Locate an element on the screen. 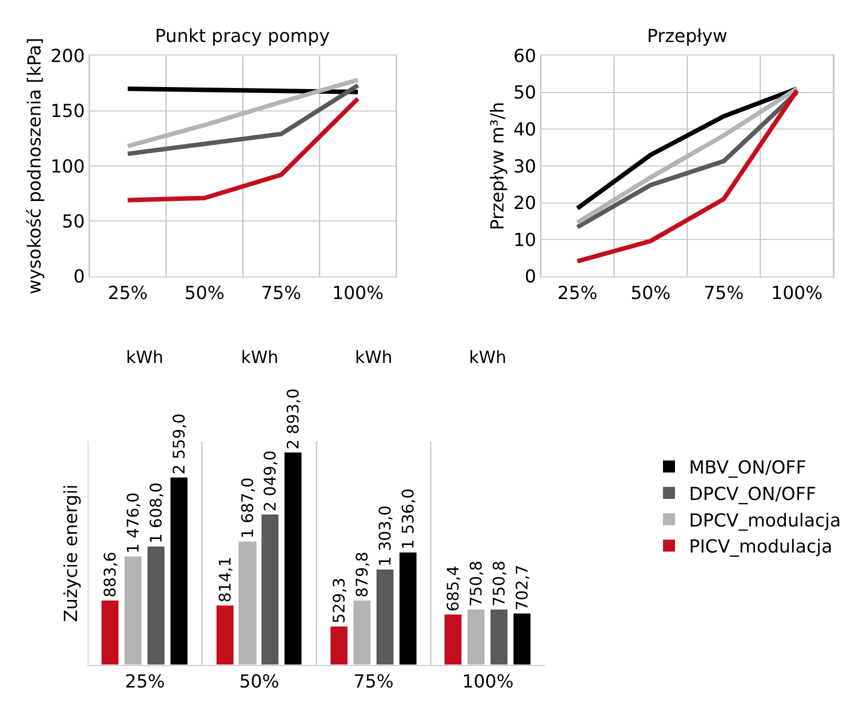 The height and width of the screenshot is (722, 851). legend-label: PICV_modulacja is located at coordinates (760, 547).